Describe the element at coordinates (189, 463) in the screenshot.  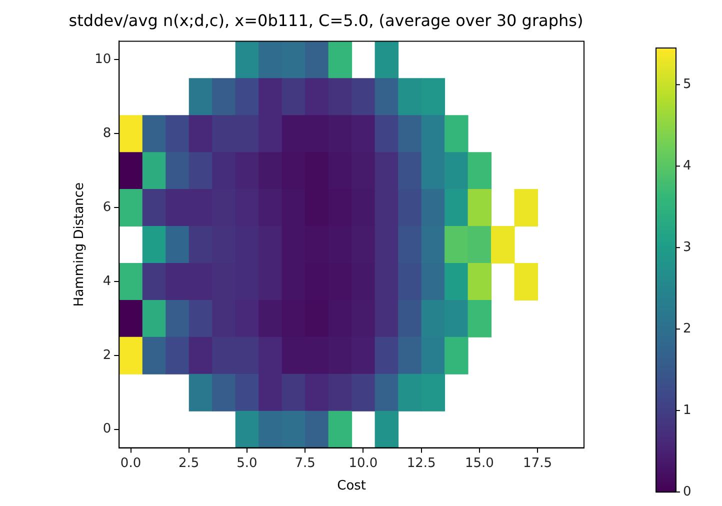
I see `x-tick-label: 2.5` at that location.